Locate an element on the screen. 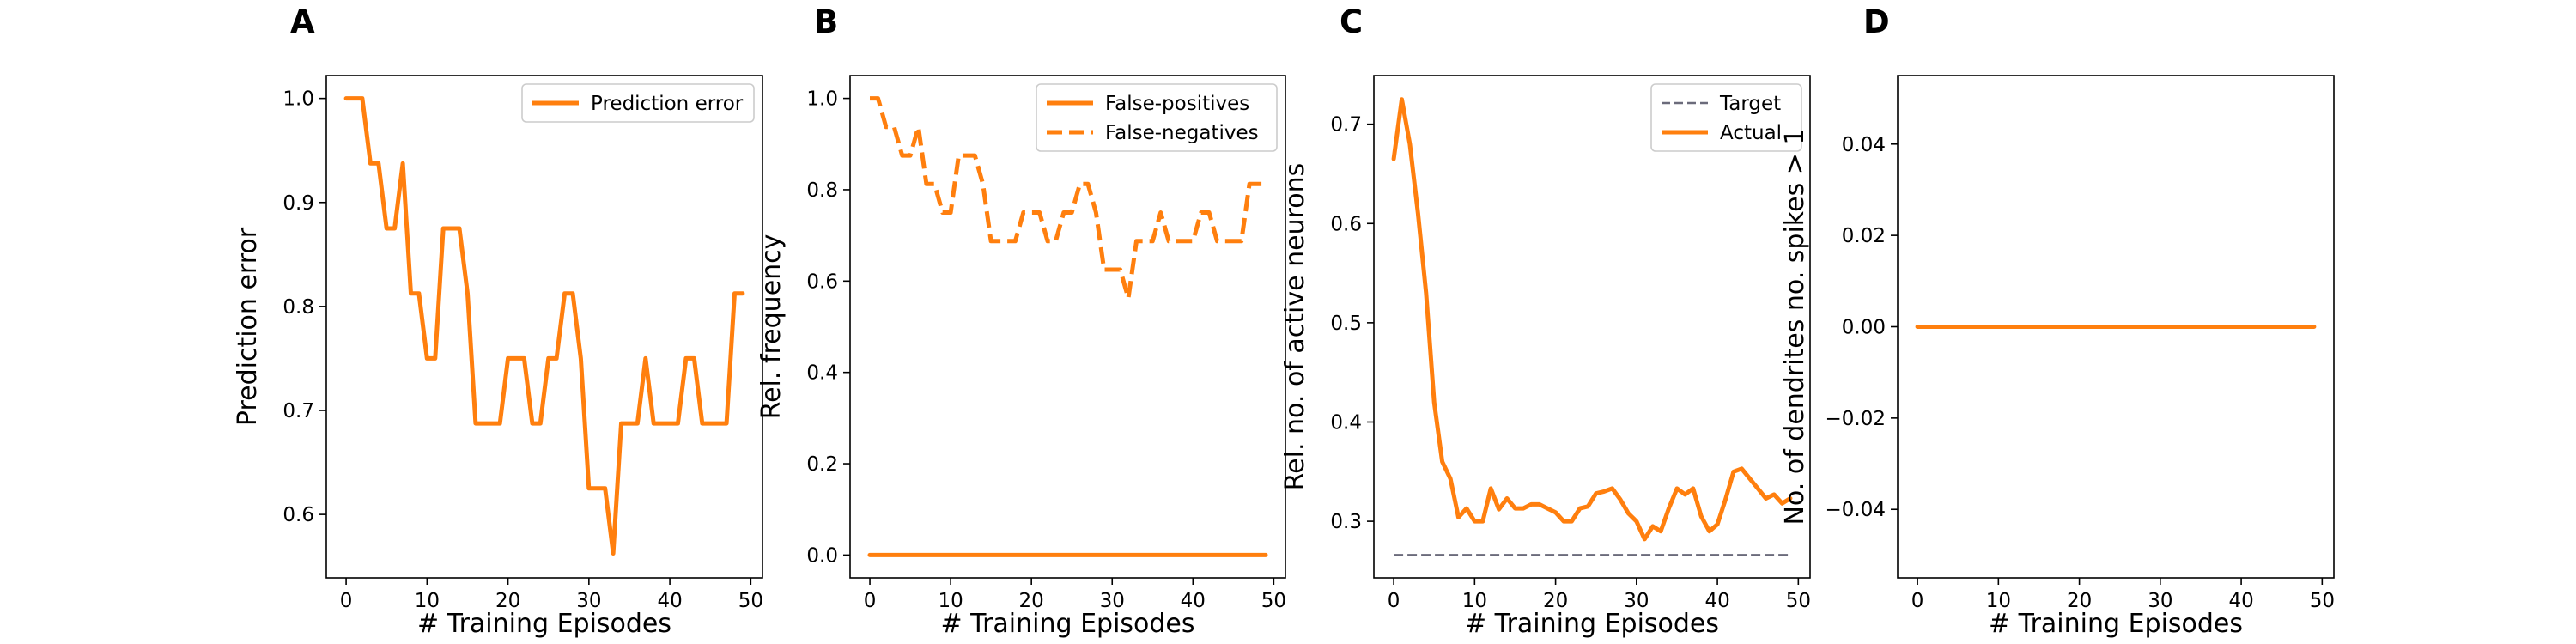 Image resolution: width=2576 pixels, height=644 pixels. panel-d-xtick-label: 10 is located at coordinates (1998, 601).